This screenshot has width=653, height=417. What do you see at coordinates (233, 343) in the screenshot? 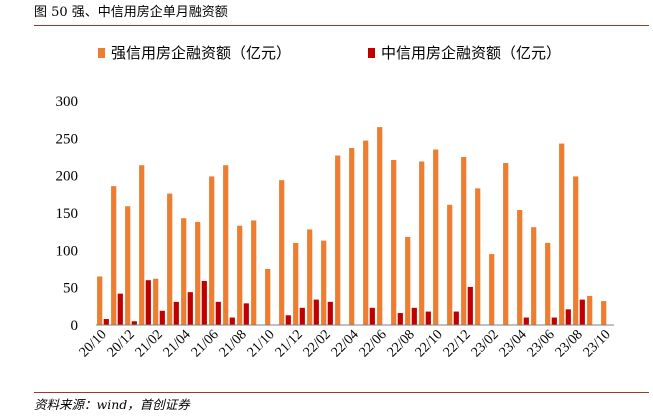
I see `x-tick-label: 21/08` at bounding box center [233, 343].